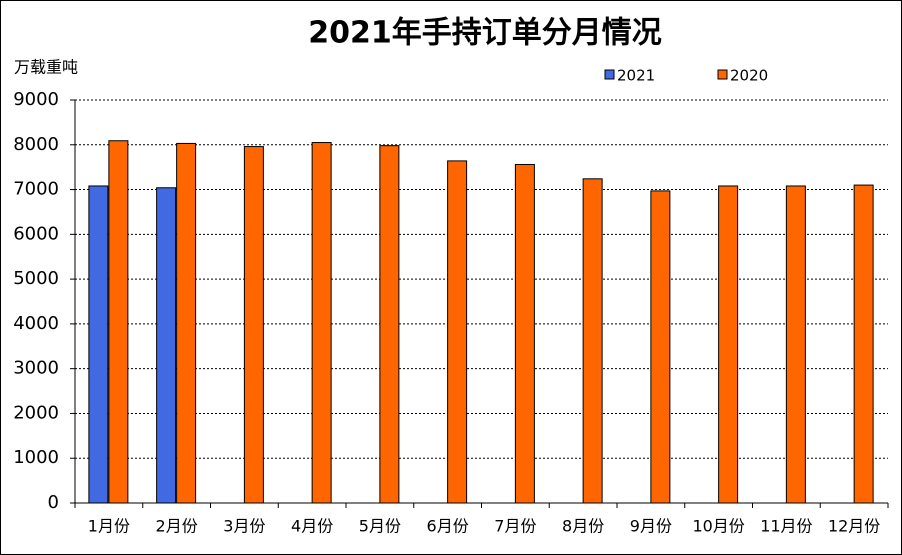 The image size is (902, 555). What do you see at coordinates (448, 526) in the screenshot?
I see `x-tick-label: 6月份` at bounding box center [448, 526].